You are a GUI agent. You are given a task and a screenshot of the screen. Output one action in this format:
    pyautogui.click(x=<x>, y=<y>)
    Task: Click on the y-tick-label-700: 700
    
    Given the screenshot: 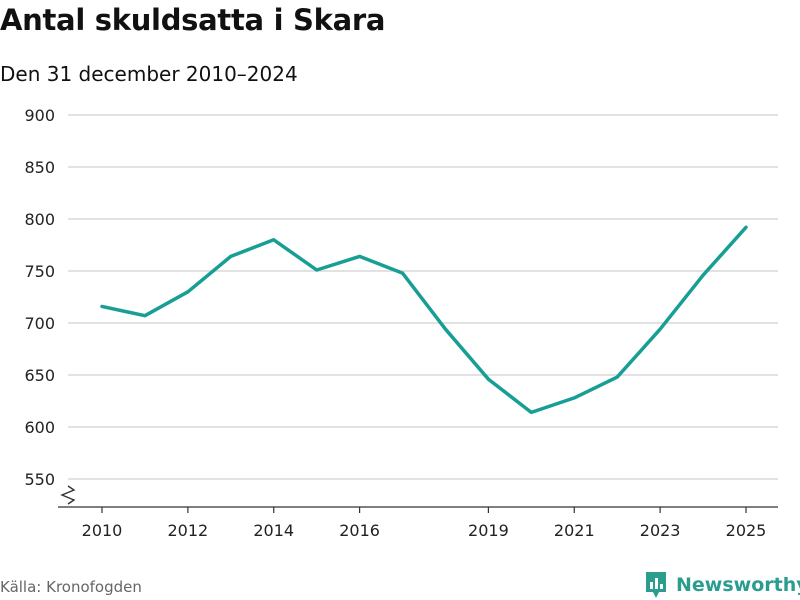 What is the action you would take?
    pyautogui.click(x=39, y=323)
    